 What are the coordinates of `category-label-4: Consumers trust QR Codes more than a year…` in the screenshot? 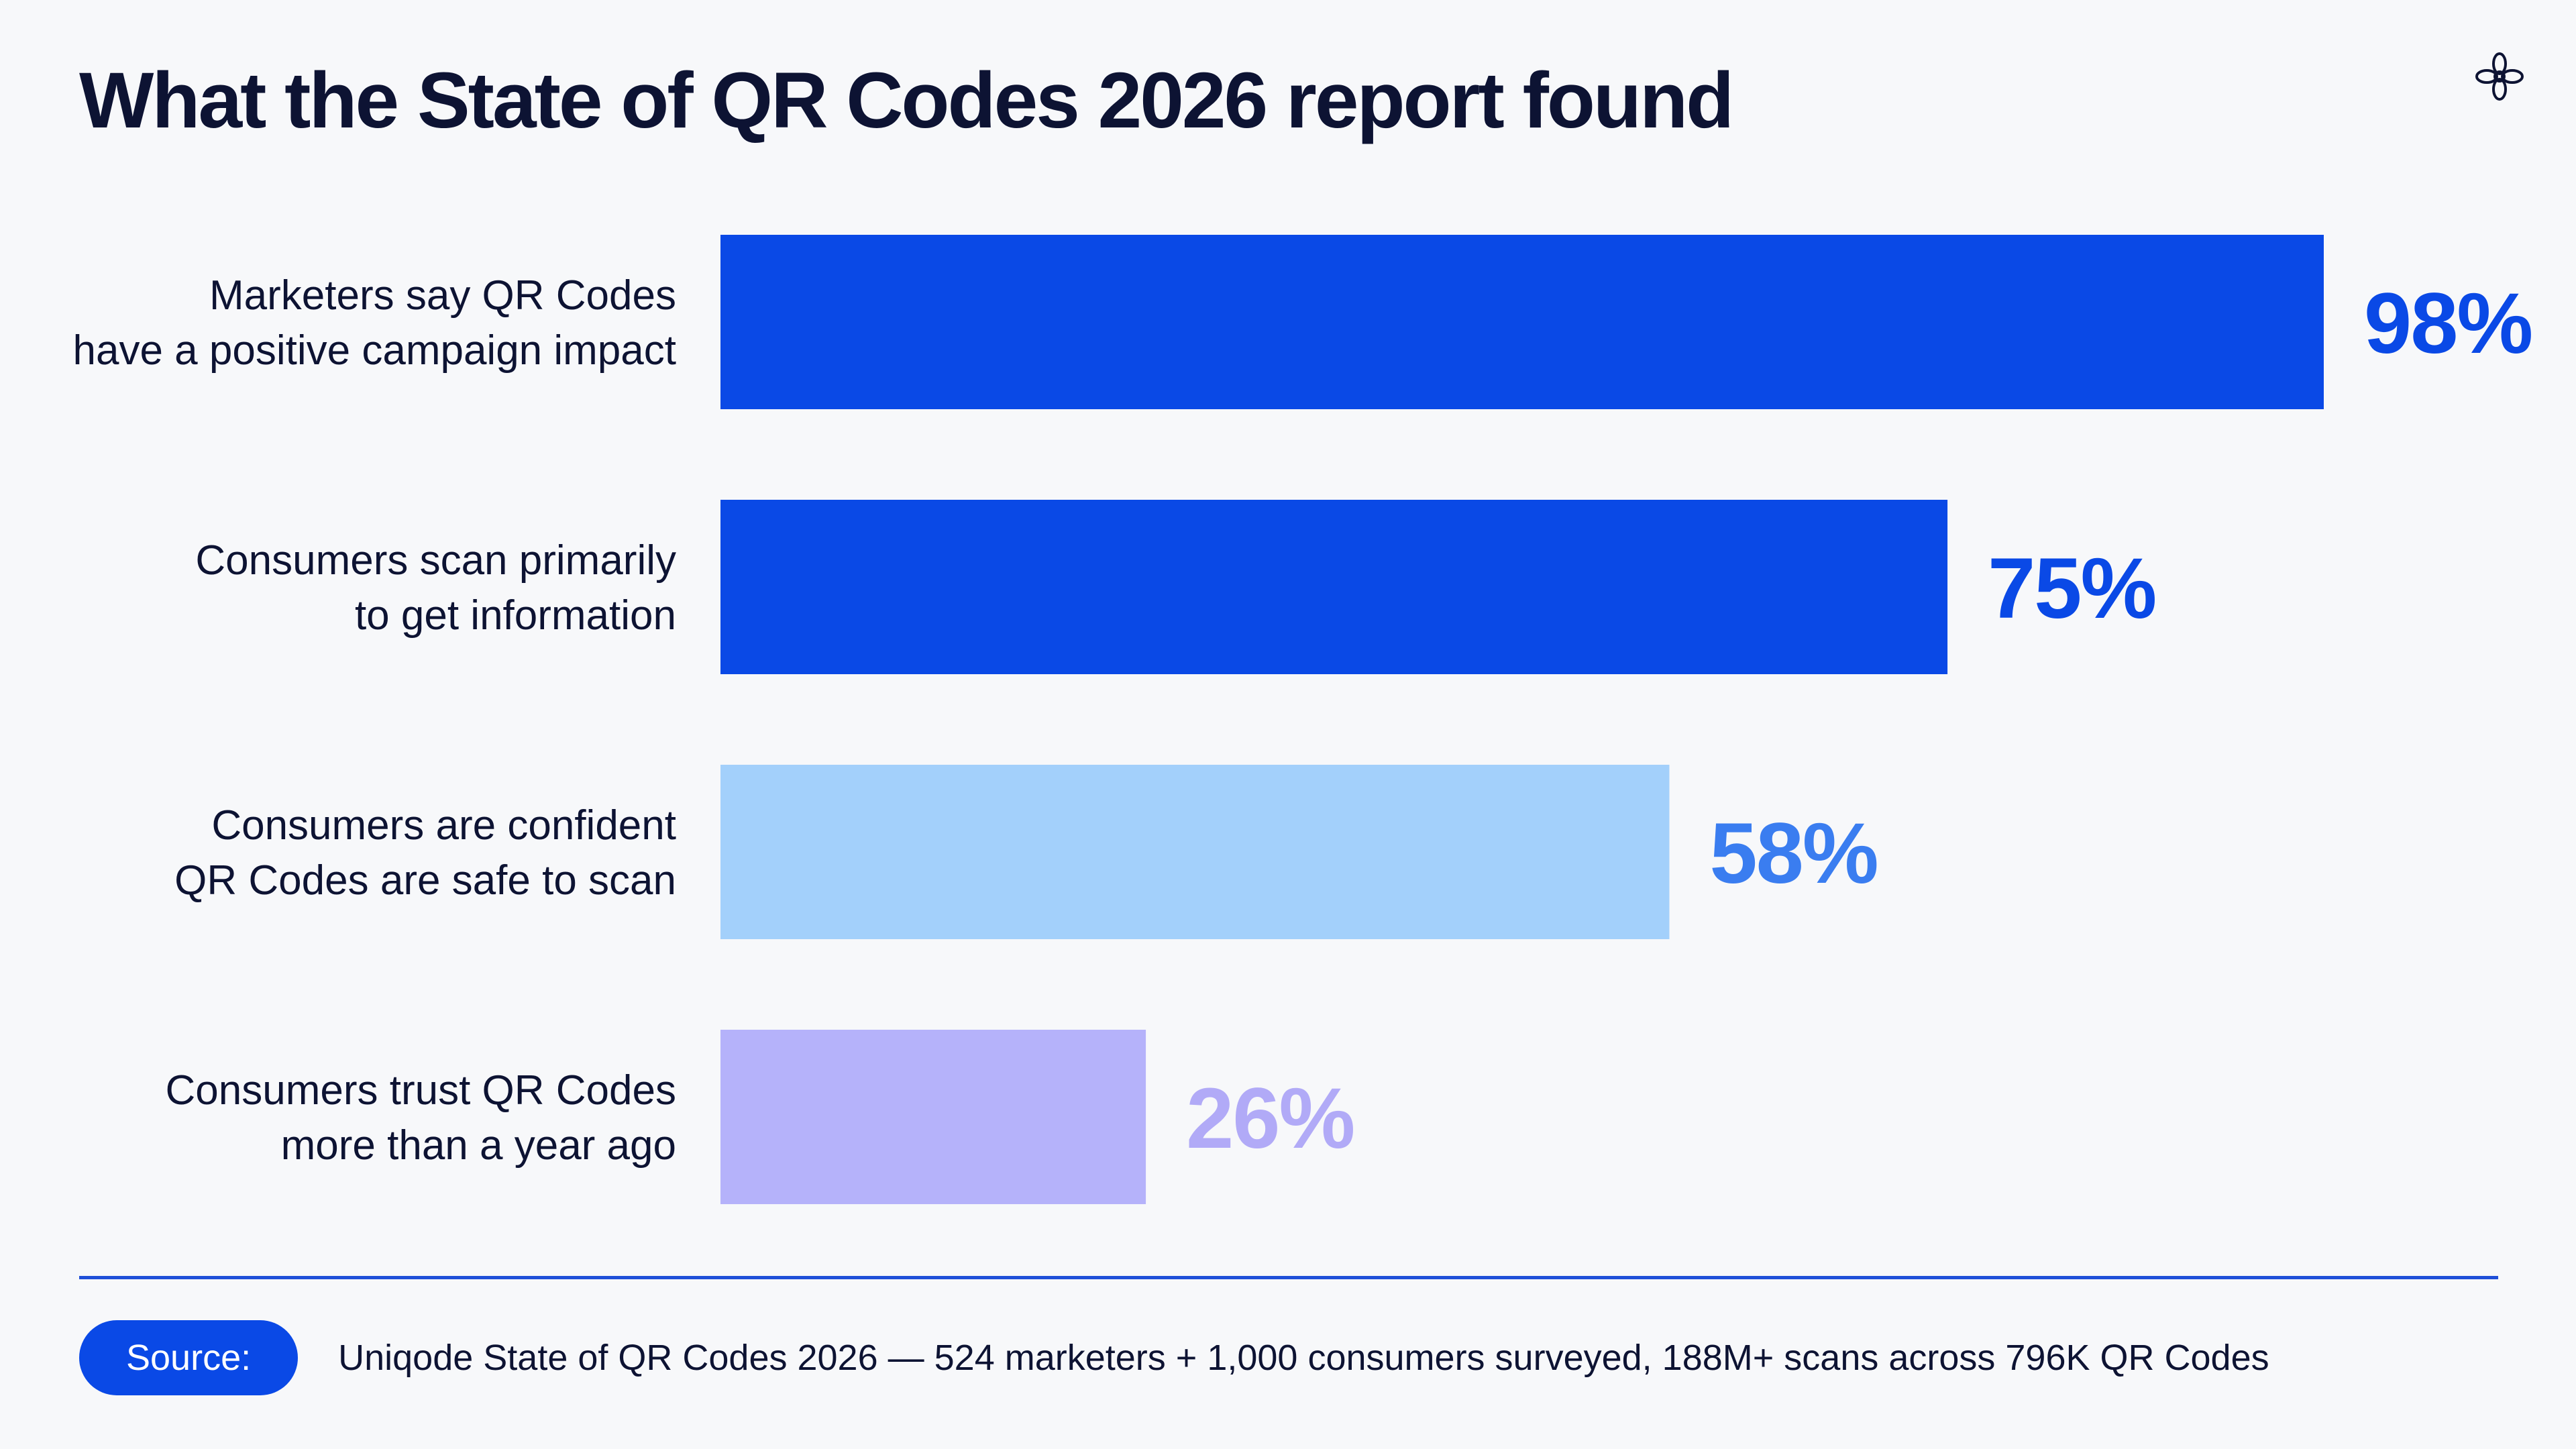 It's located at (421, 1118).